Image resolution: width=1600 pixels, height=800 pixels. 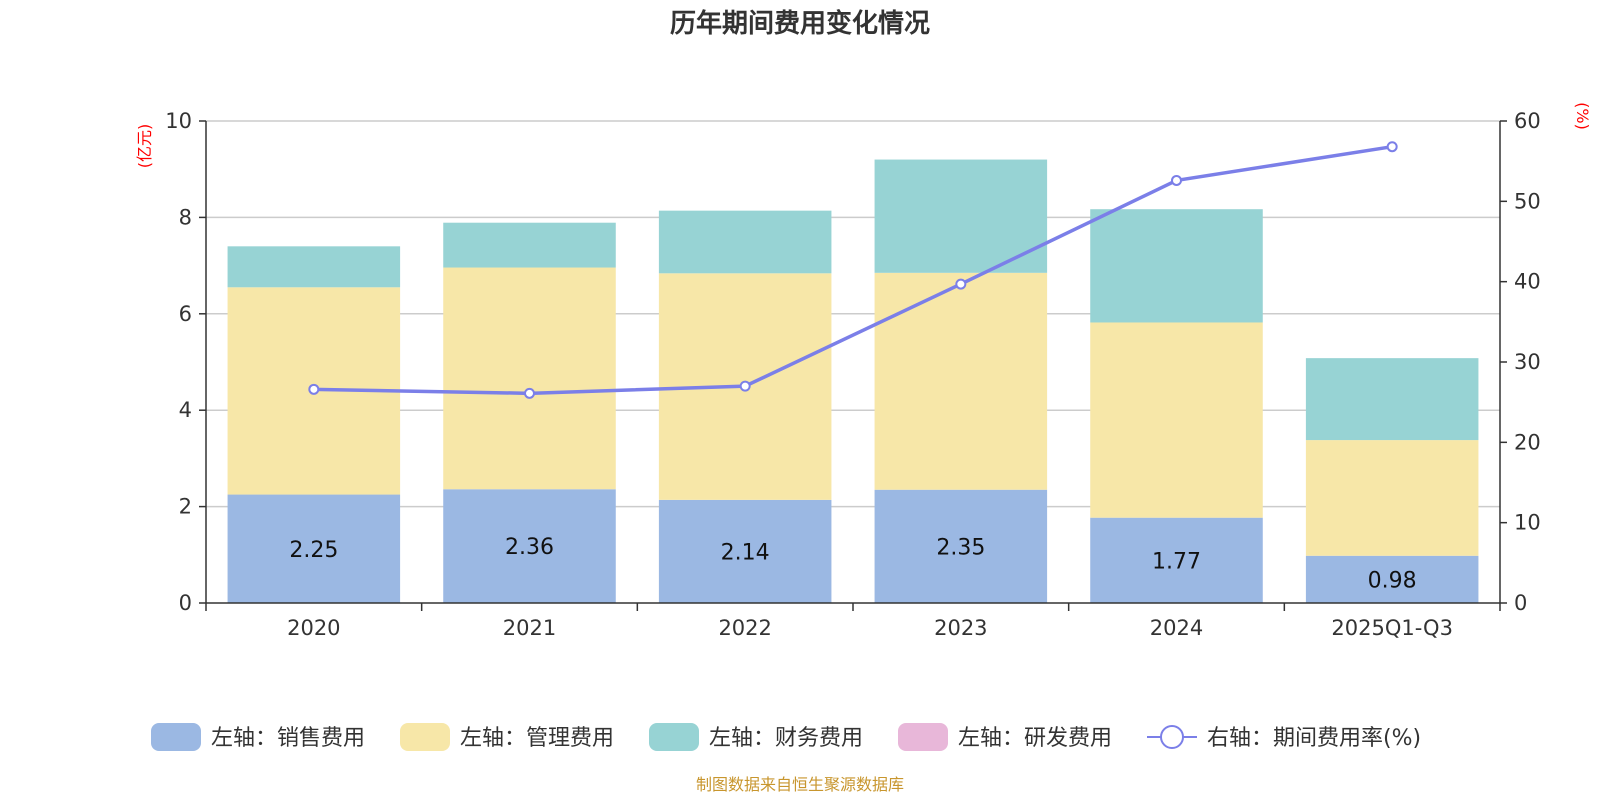 What do you see at coordinates (1527, 201) in the screenshot?
I see `right-axis-tick-label: 50` at bounding box center [1527, 201].